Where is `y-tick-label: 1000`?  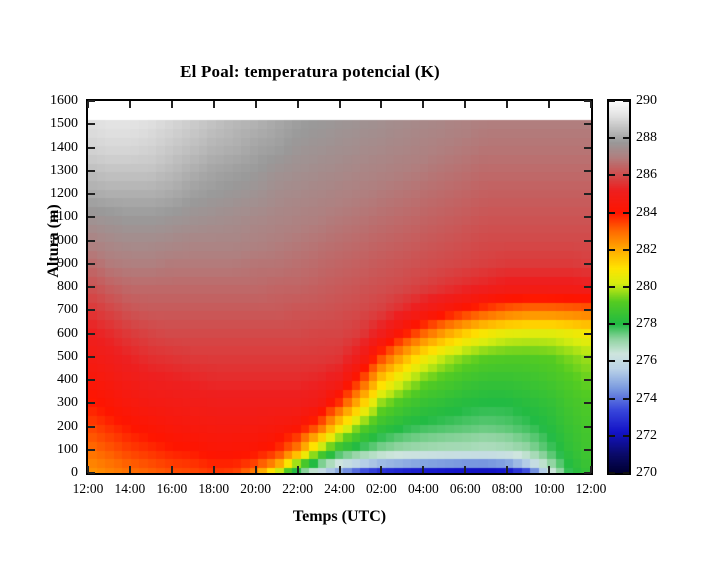 y-tick-label: 1000 is located at coordinates (64, 240).